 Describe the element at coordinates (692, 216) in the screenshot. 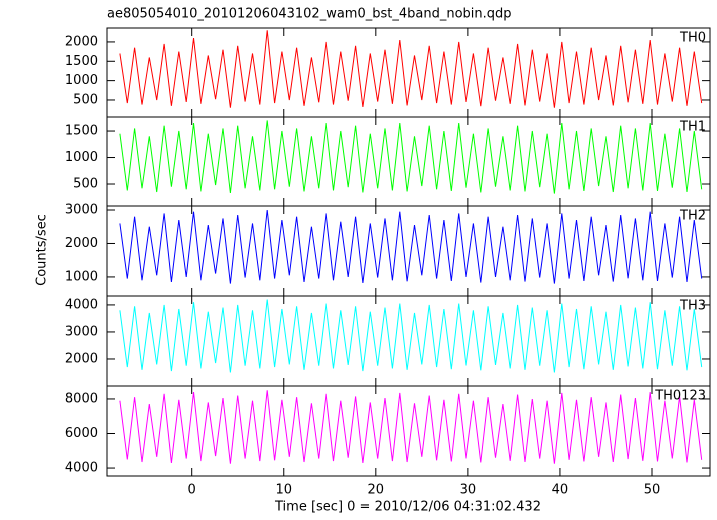

I see `legend-label: TH2` at that location.